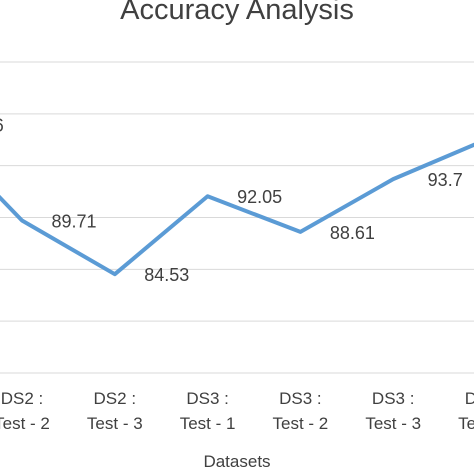 This screenshot has width=474, height=474. I want to click on data-label: 89.71, so click(73, 222).